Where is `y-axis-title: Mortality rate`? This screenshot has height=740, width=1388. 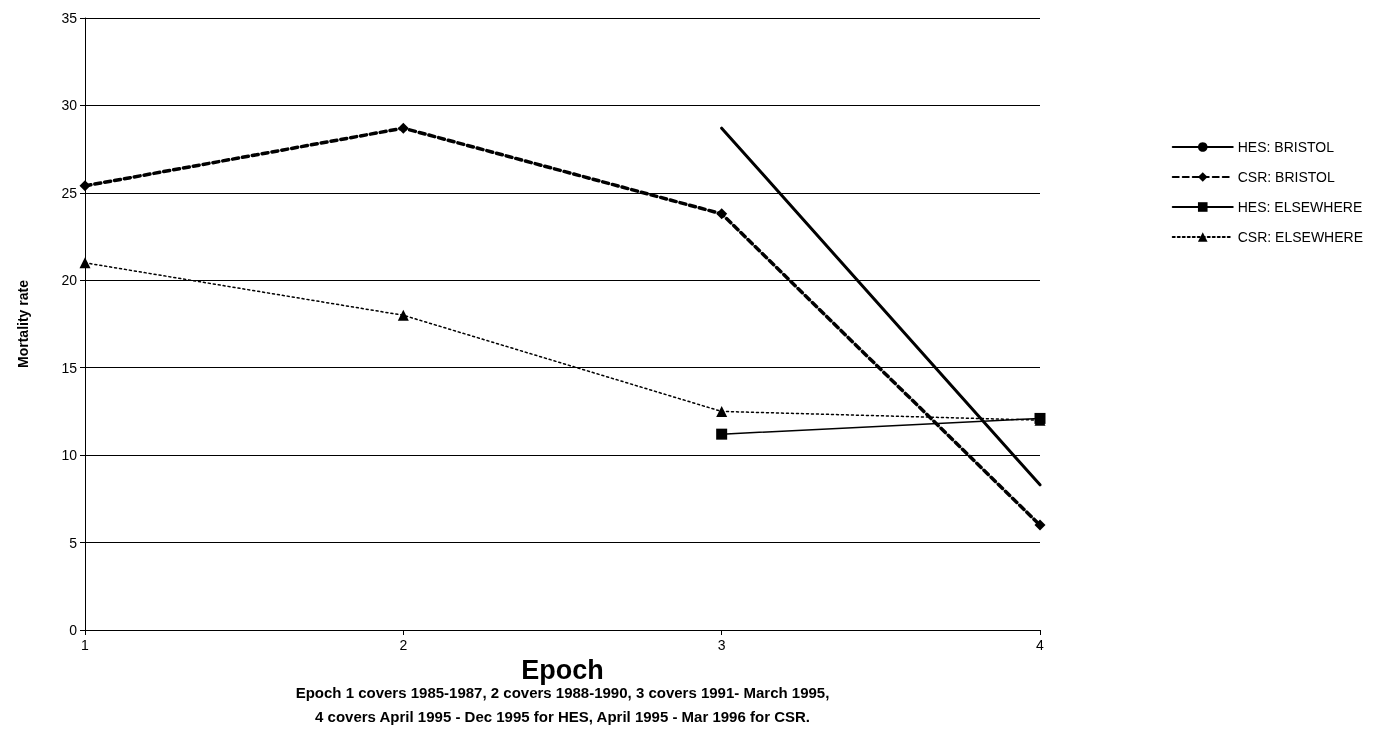 y-axis-title: Mortality rate is located at coordinates (23, 323).